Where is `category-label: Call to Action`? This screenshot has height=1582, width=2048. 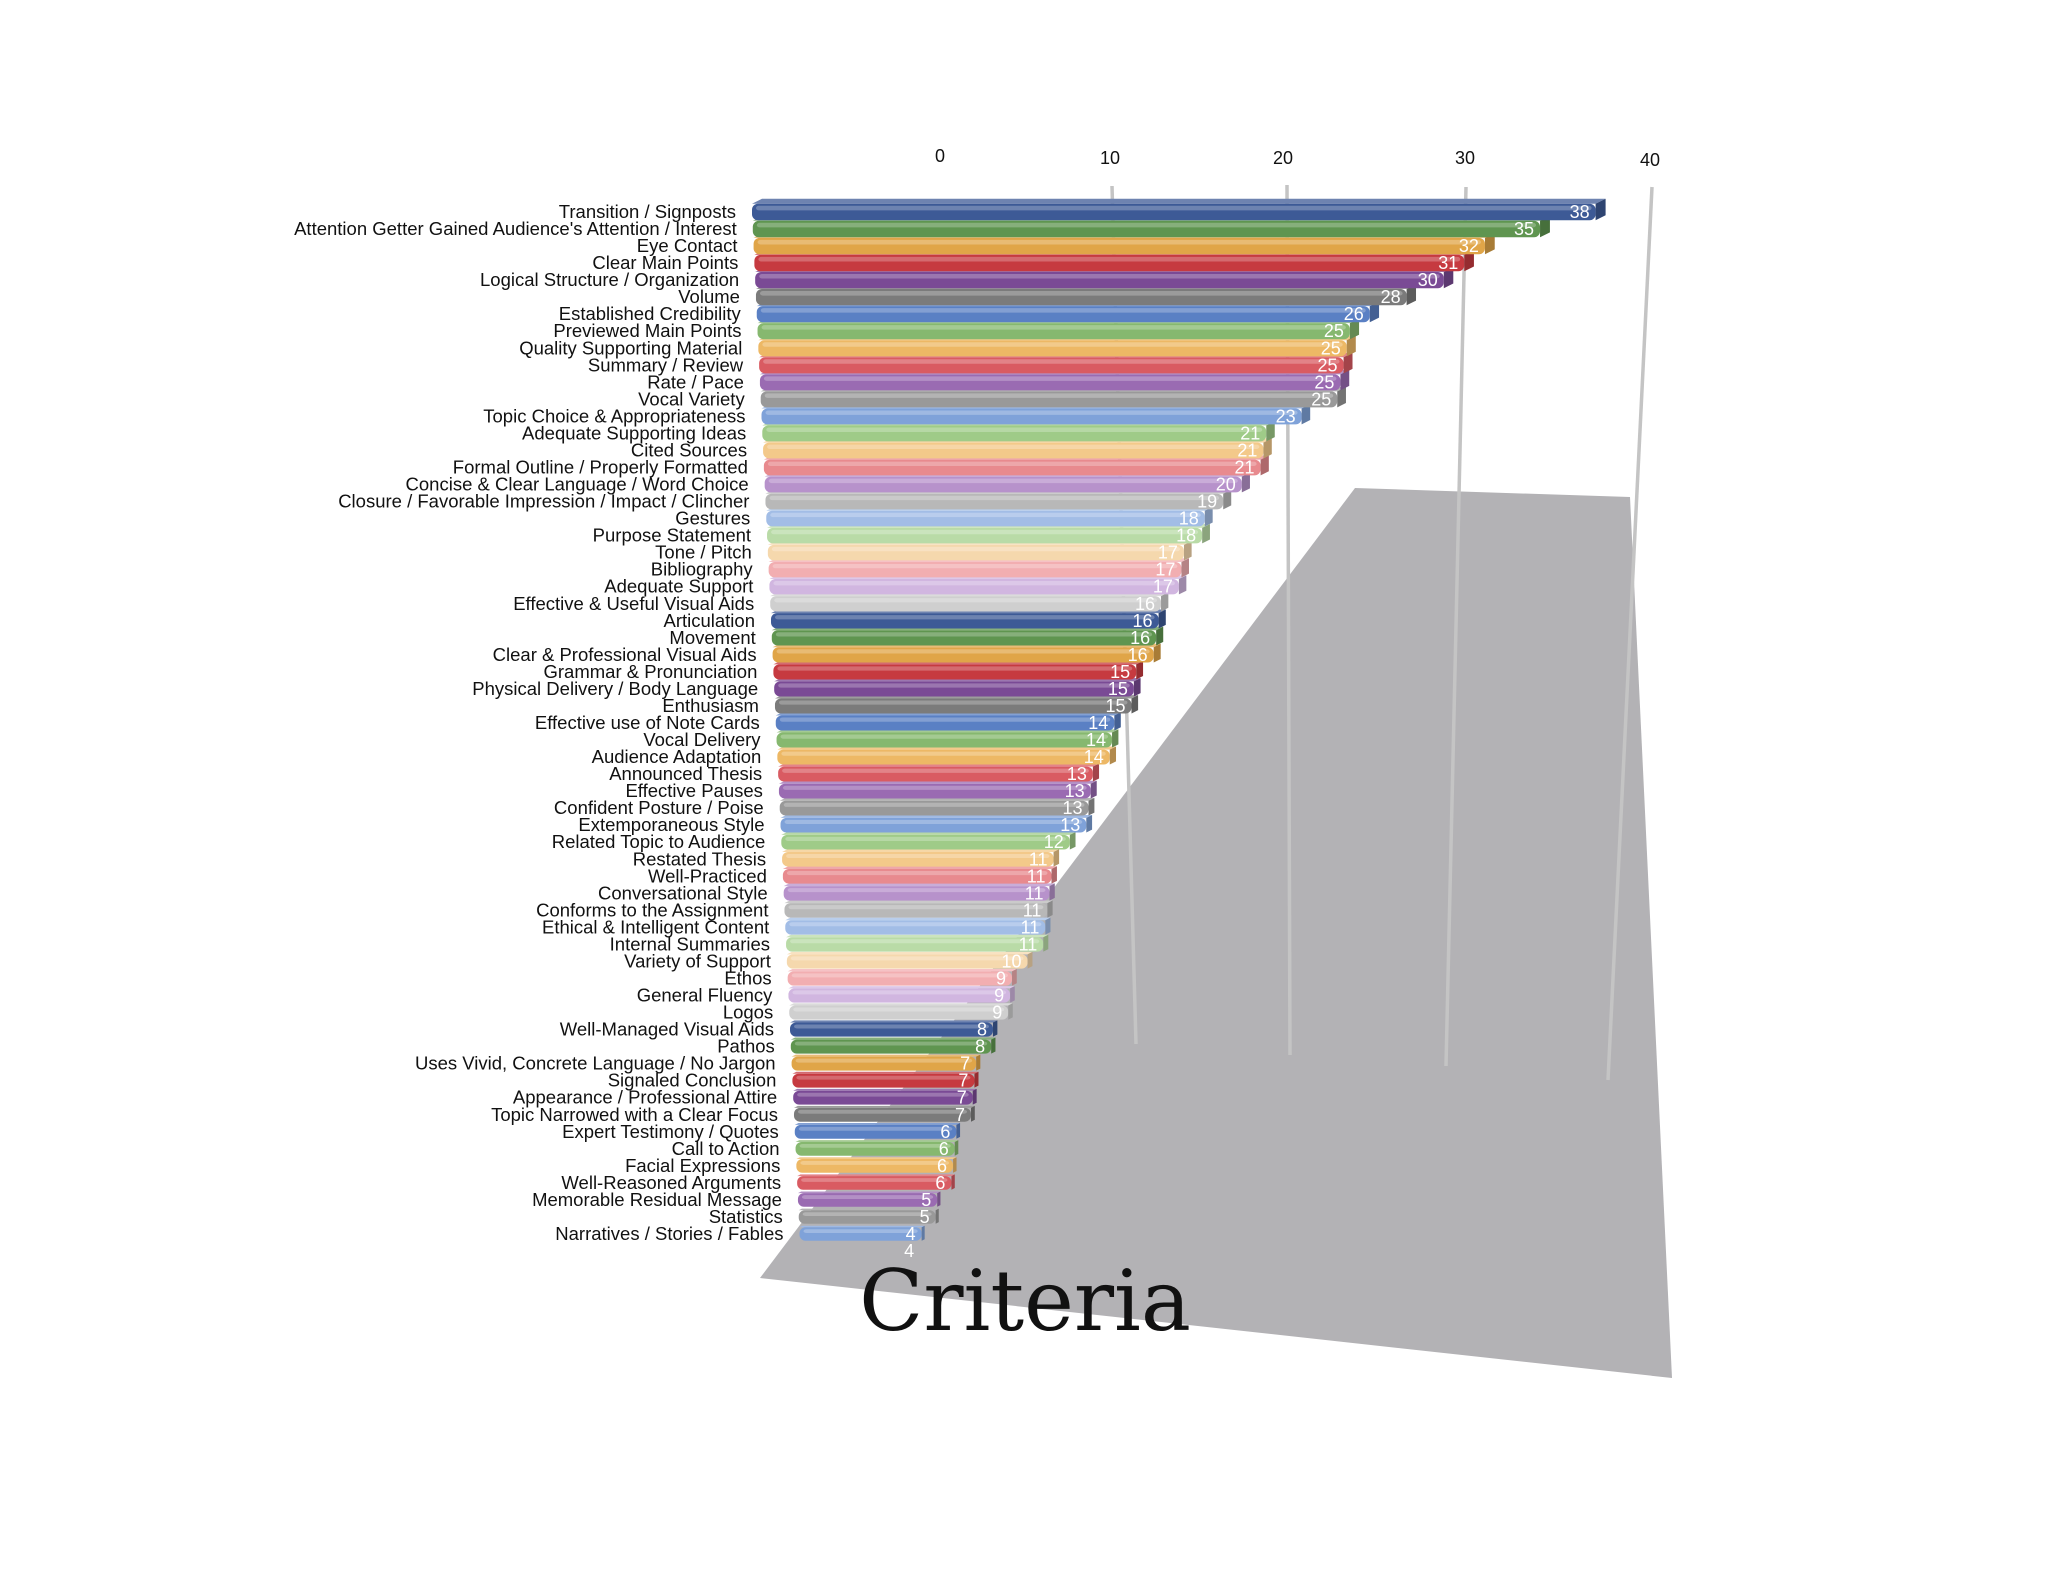 category-label: Call to Action is located at coordinates (726, 1148).